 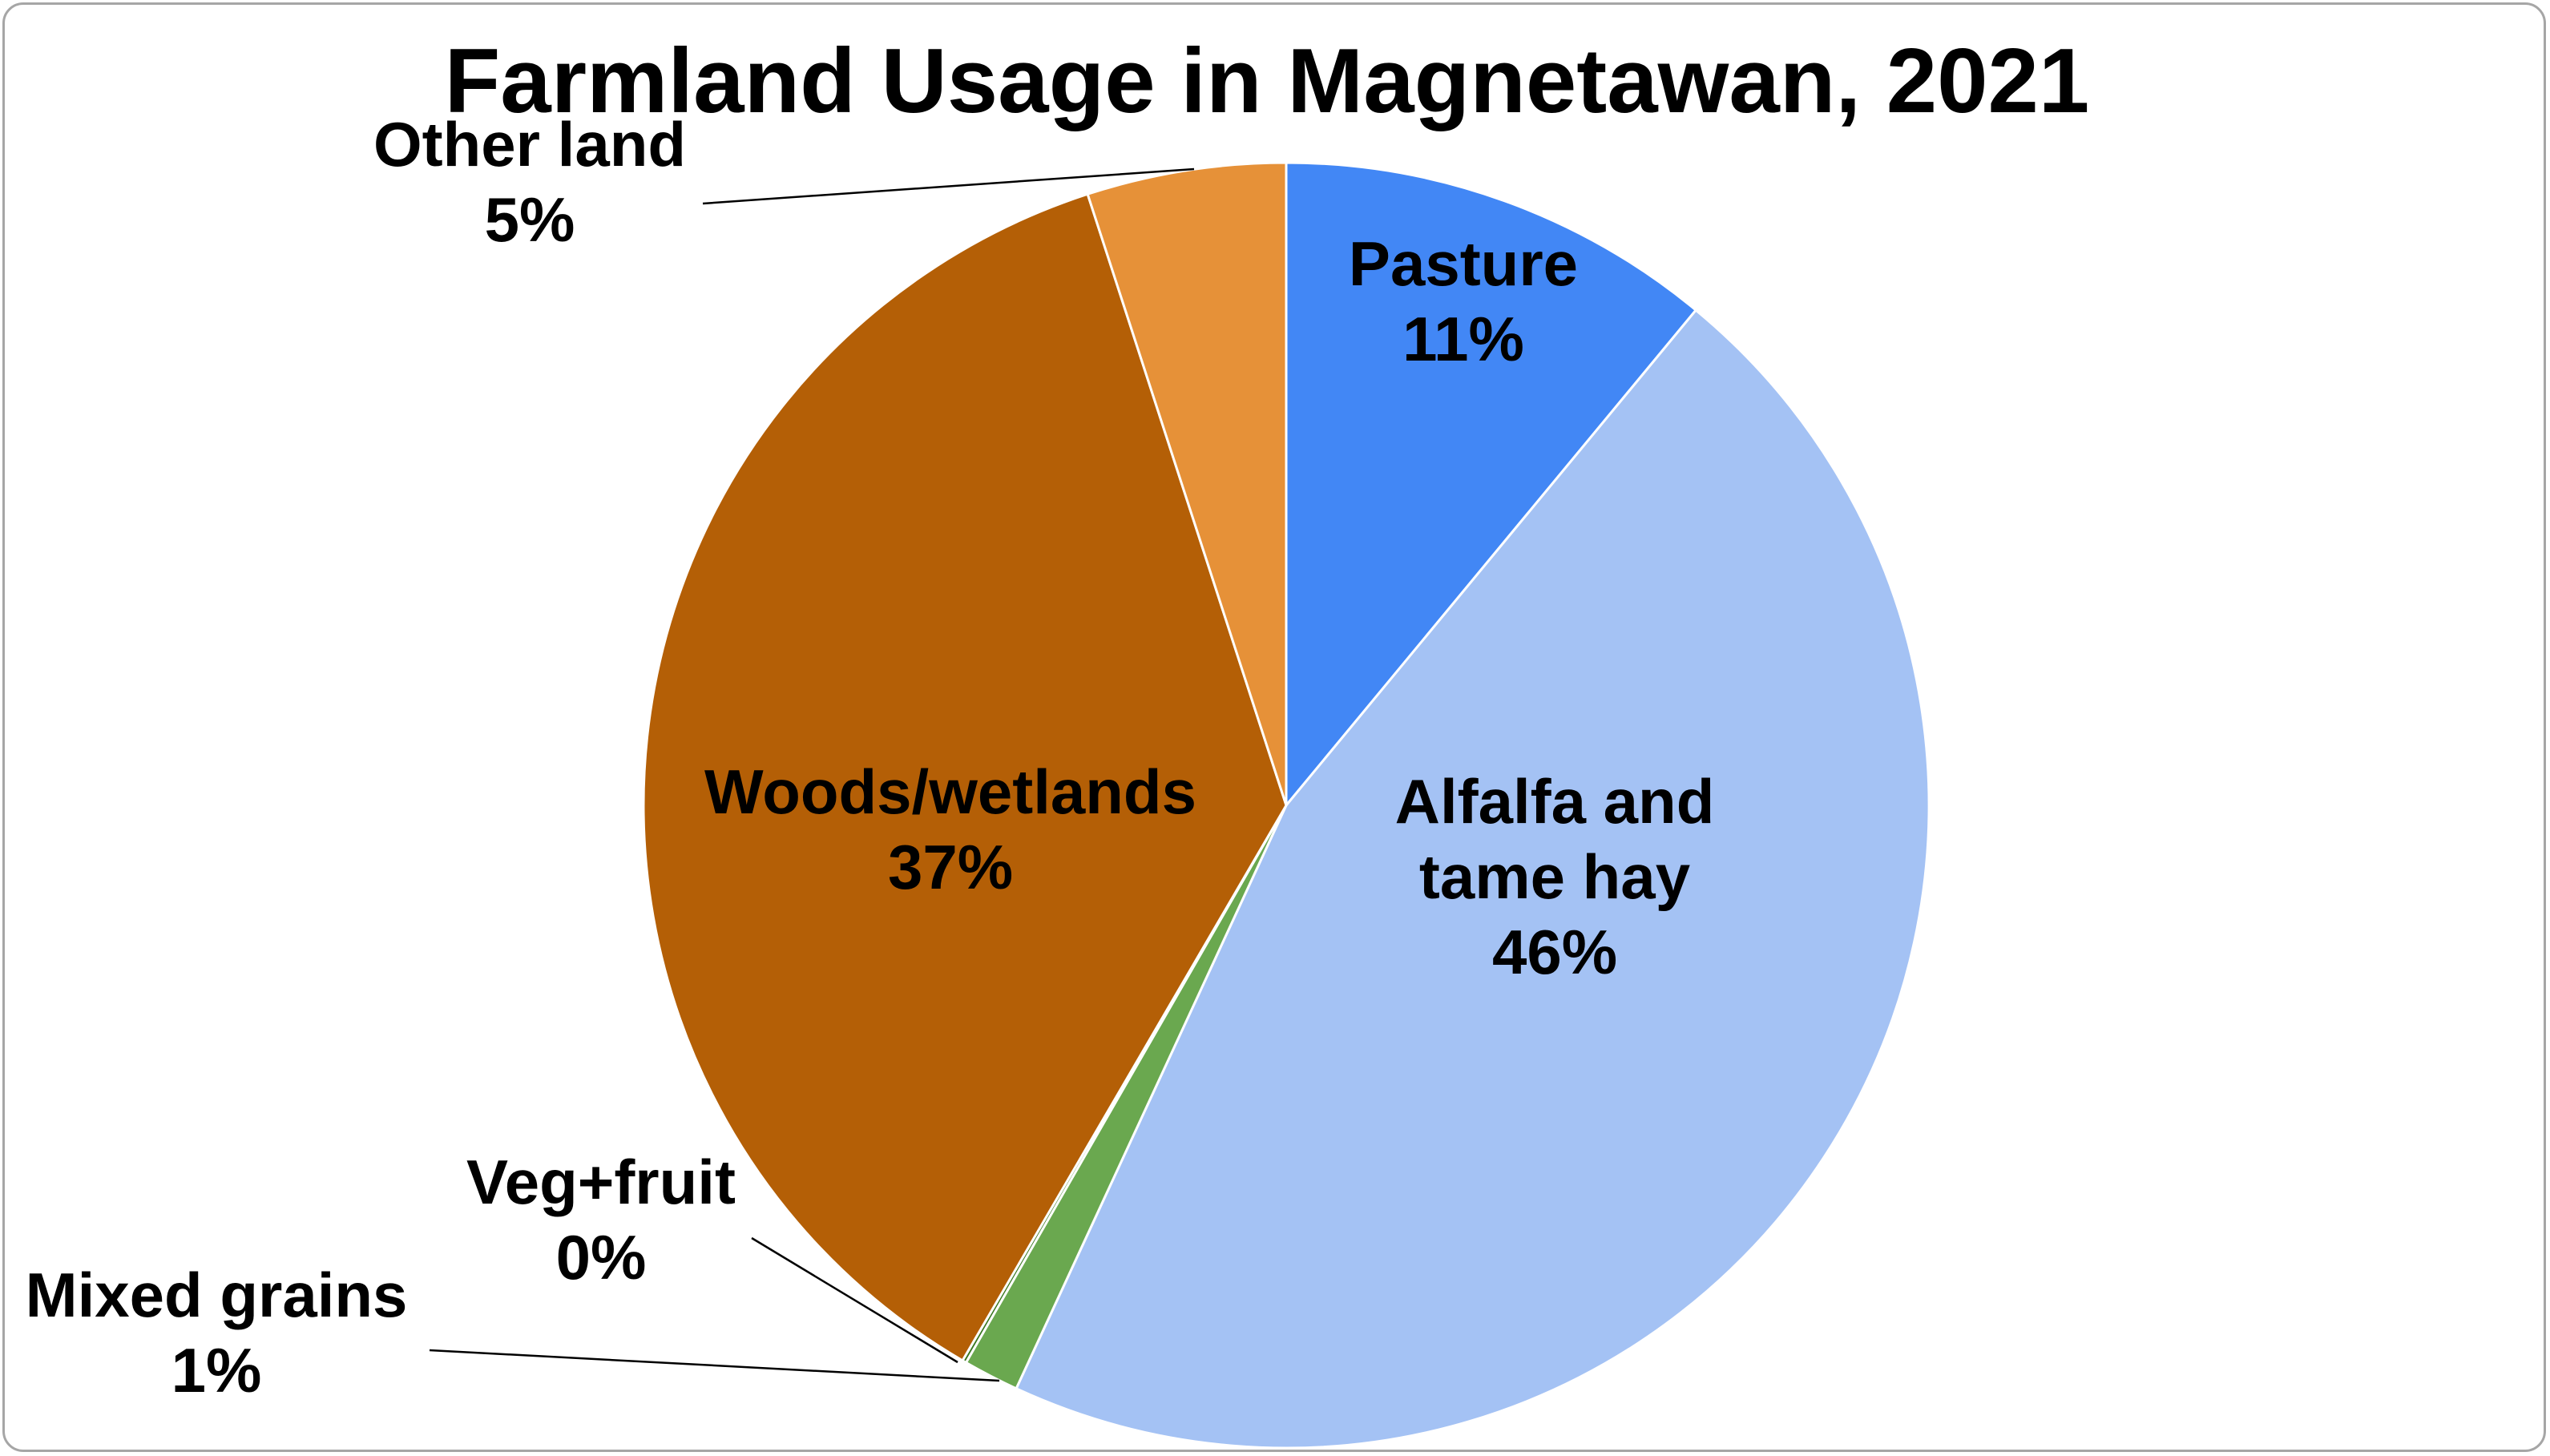 What do you see at coordinates (217, 1333) in the screenshot?
I see `slice-label-mixed-grains: Mixed grains 1%` at bounding box center [217, 1333].